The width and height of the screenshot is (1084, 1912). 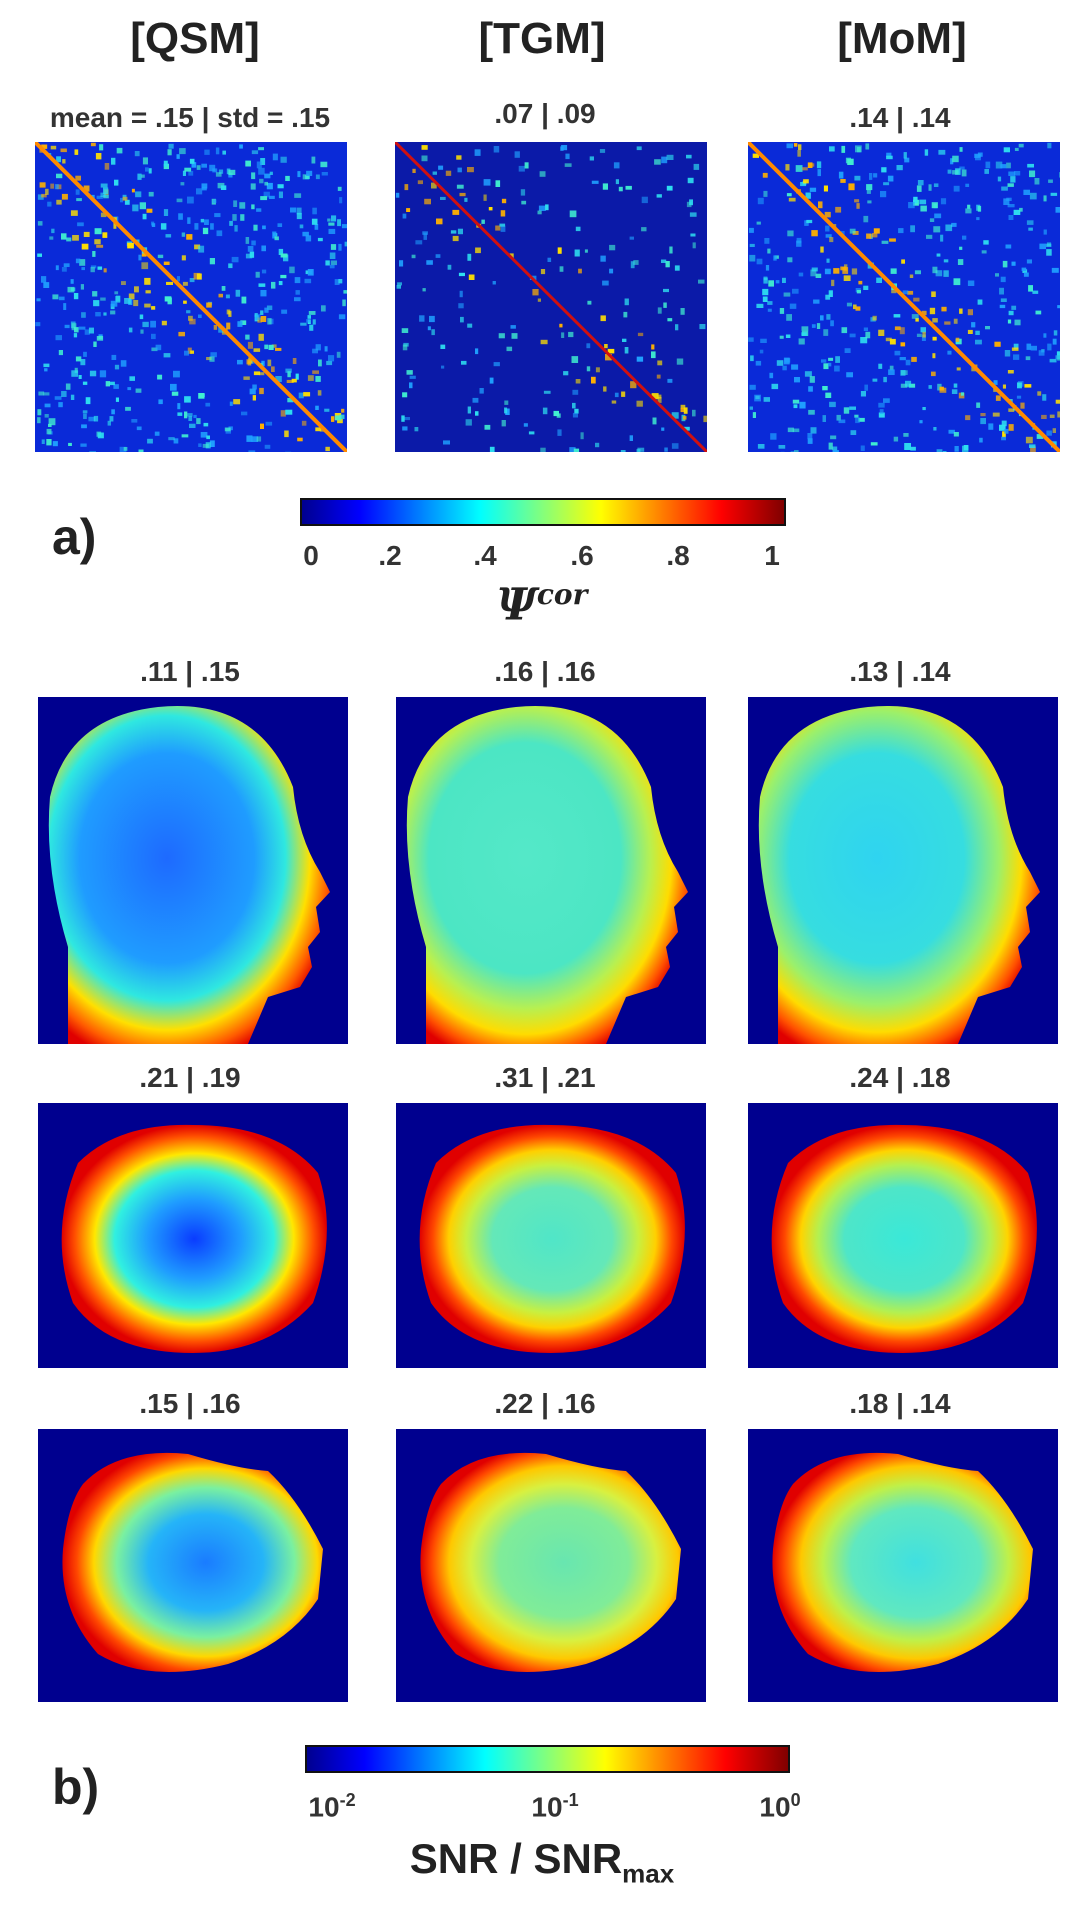 What do you see at coordinates (900, 117) in the screenshot?
I see `stat-a-mom: .14 | .14` at bounding box center [900, 117].